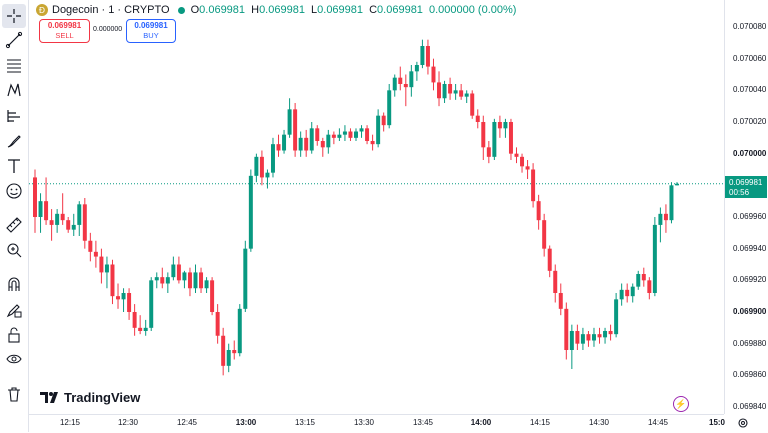  What do you see at coordinates (151, 31) in the screenshot?
I see `buy-button: 0.069981 BUY` at bounding box center [151, 31].